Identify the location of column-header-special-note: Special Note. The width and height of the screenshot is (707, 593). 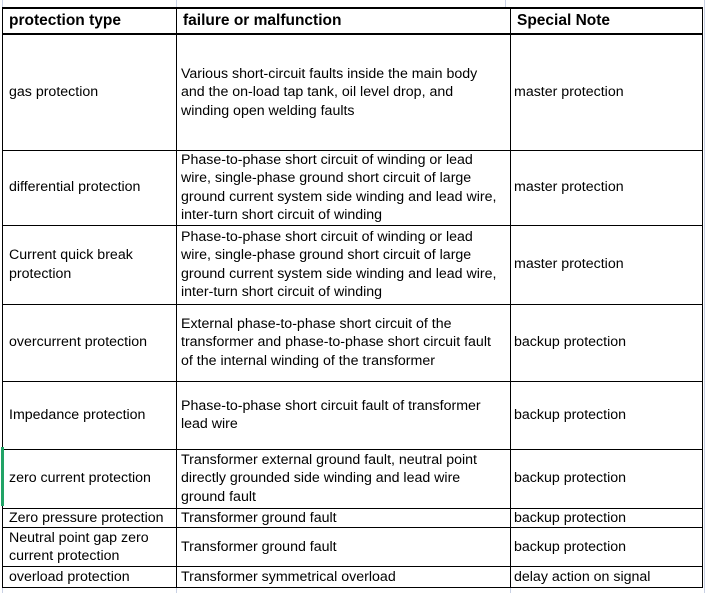
(606, 21).